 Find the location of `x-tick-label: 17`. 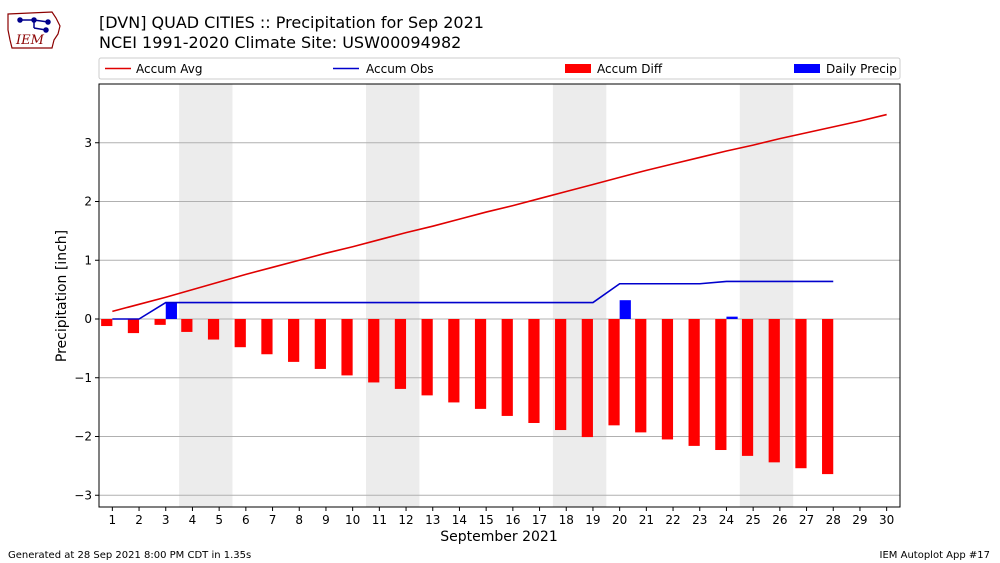

x-tick-label: 17 is located at coordinates (539, 520).